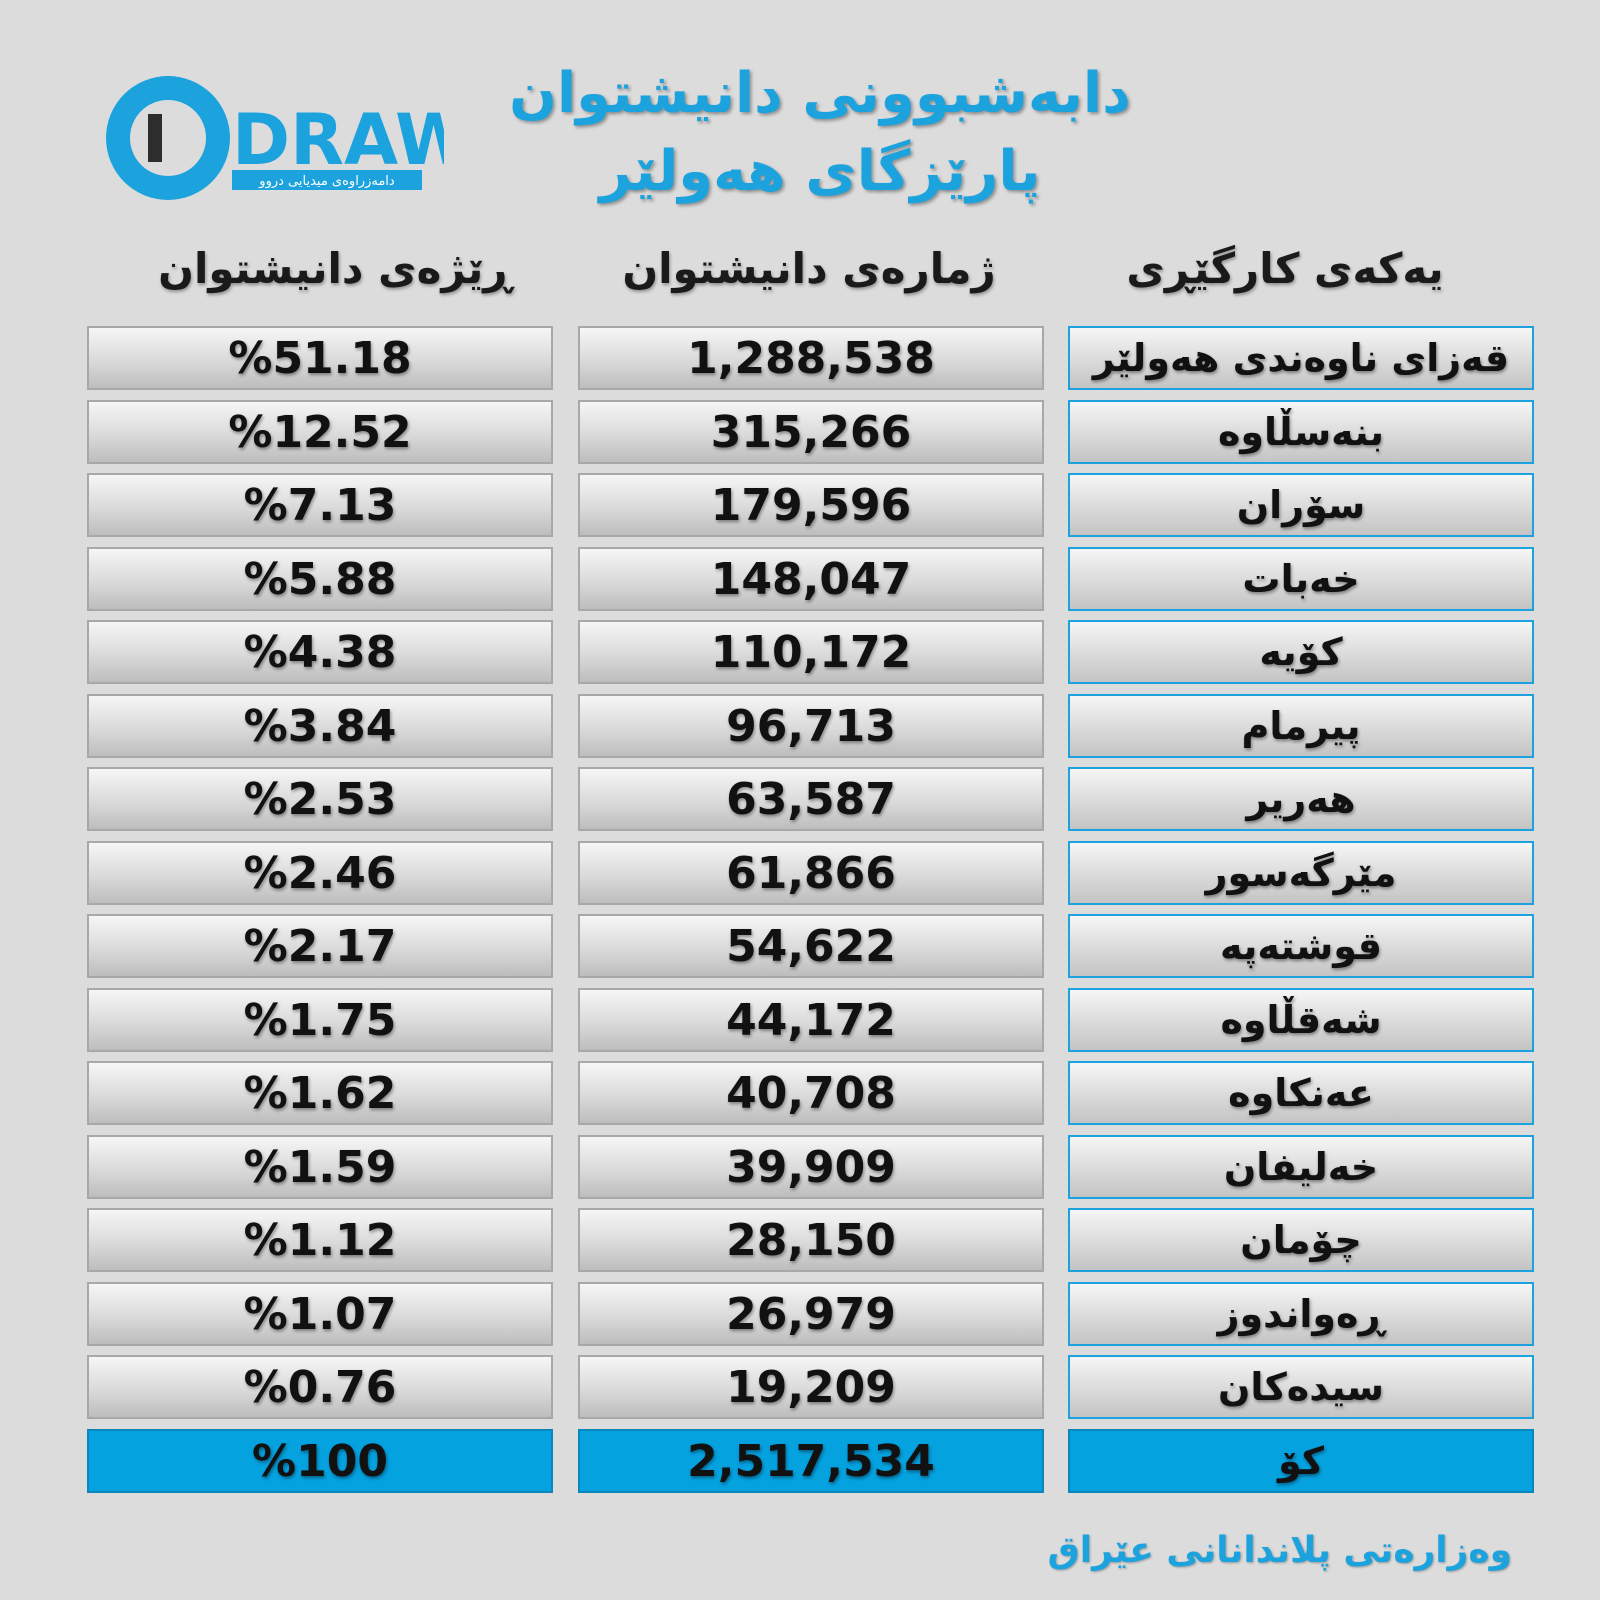  Describe the element at coordinates (809, 268) in the screenshot. I see `column-header-population: ژمارەی دانیشتوان` at that location.